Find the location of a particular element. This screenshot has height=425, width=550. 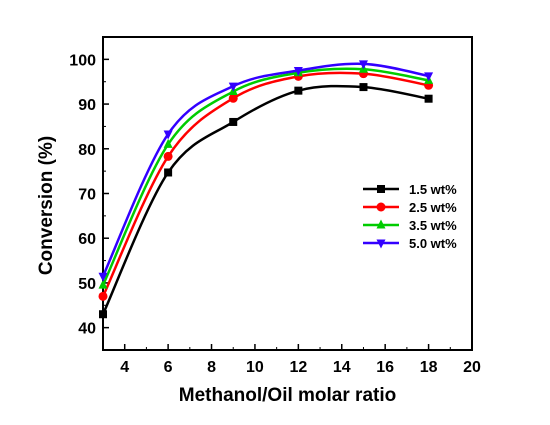

x-tick-label: 16 is located at coordinates (385, 367).